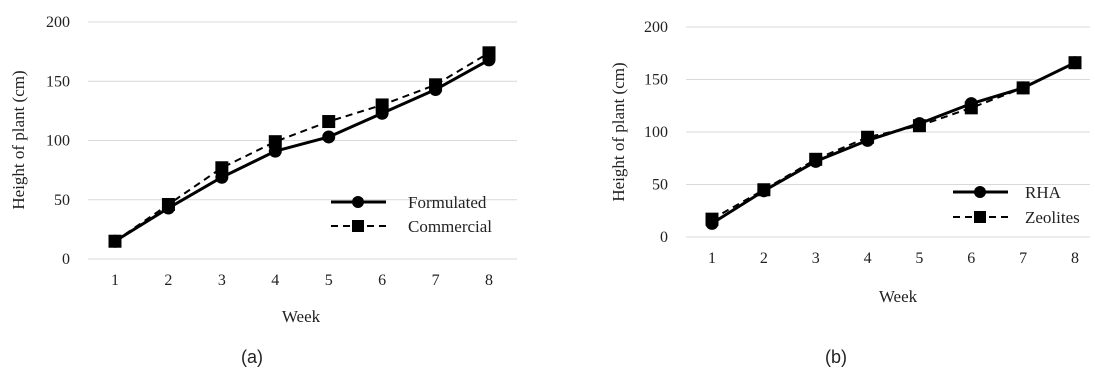 This screenshot has width=1095, height=371. Describe the element at coordinates (1052, 217) in the screenshot. I see `legend-label-zeolites: Zeolites` at that location.